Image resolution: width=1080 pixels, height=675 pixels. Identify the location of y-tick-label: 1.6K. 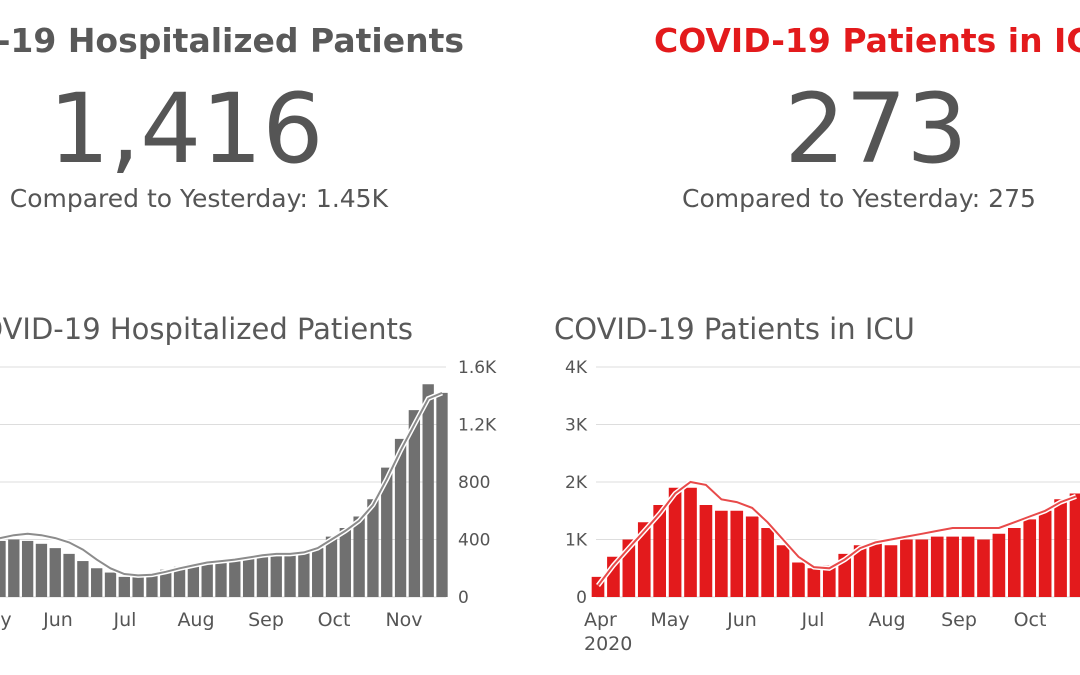
(477, 368).